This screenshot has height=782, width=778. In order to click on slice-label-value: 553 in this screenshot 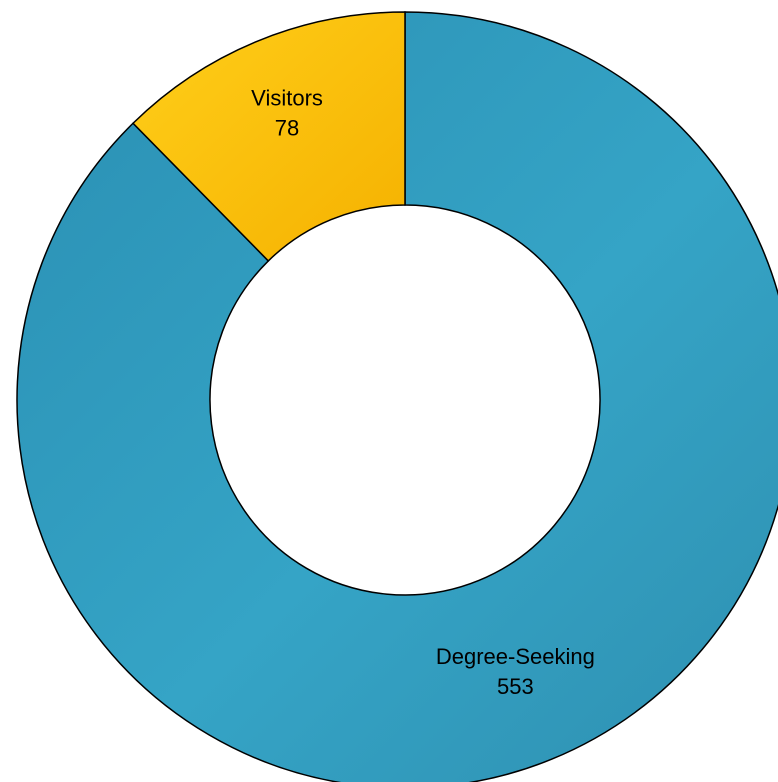, I will do `click(515, 686)`.